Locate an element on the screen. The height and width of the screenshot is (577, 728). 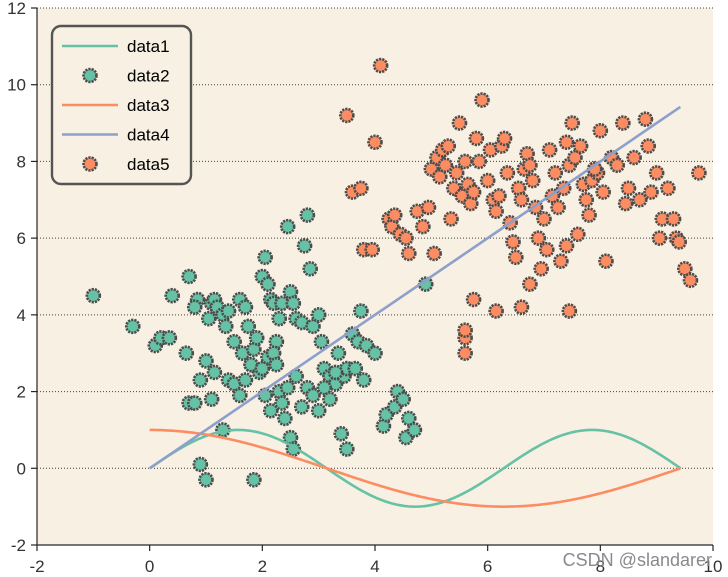
watermark: CSDN @slandarer is located at coordinates (637, 560).